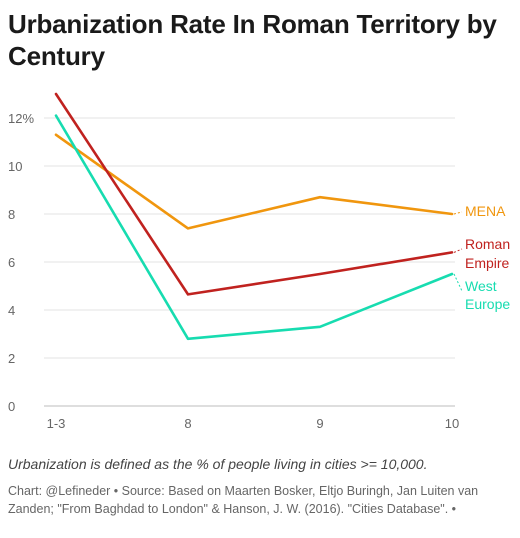  What do you see at coordinates (487, 244) in the screenshot?
I see `series-label: Roman` at bounding box center [487, 244].